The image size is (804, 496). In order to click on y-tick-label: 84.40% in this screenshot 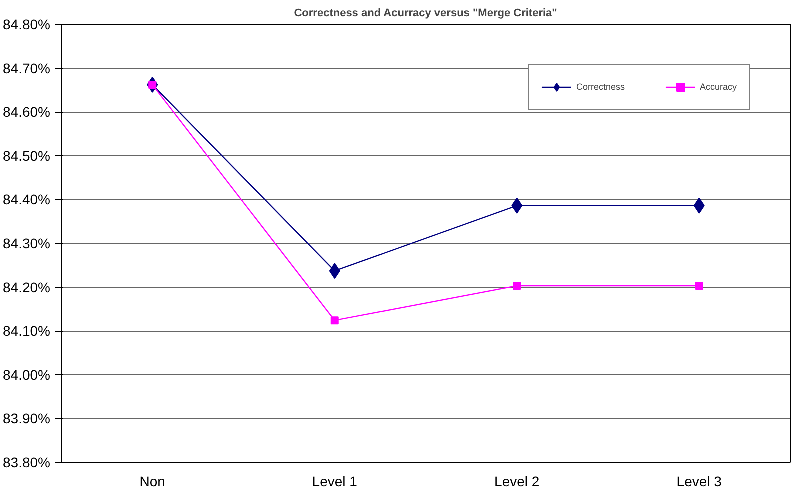, I will do `click(26, 200)`.